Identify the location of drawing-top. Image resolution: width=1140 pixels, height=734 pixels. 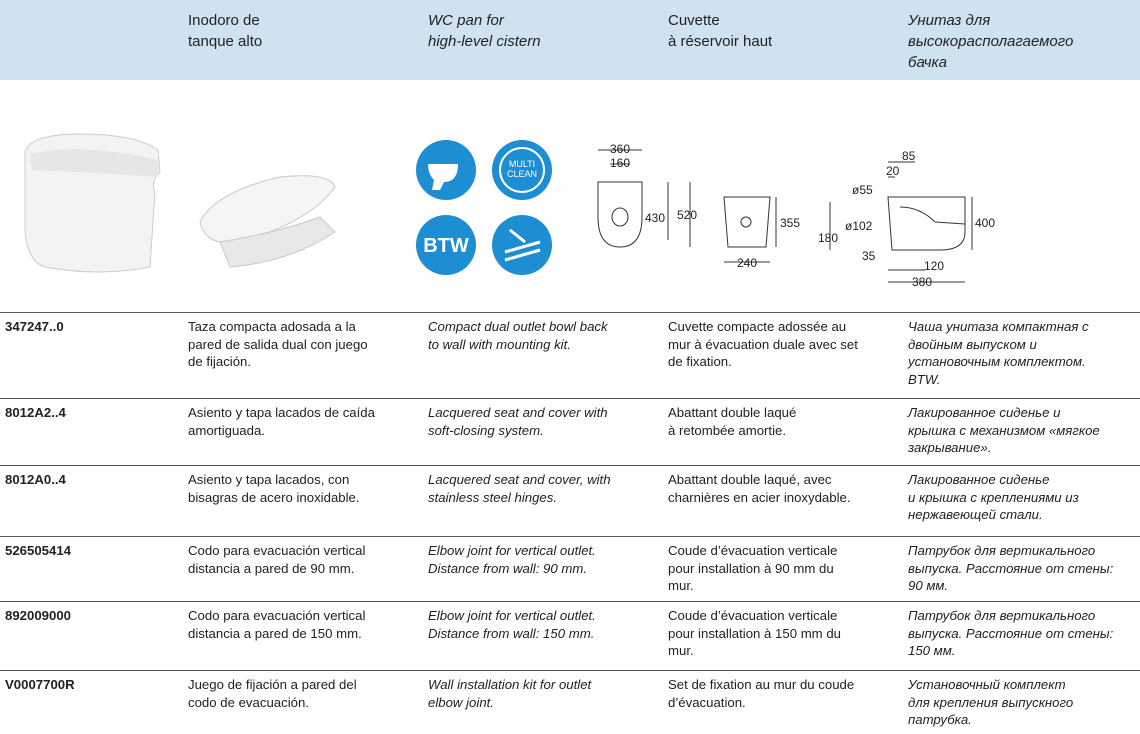
(644, 198).